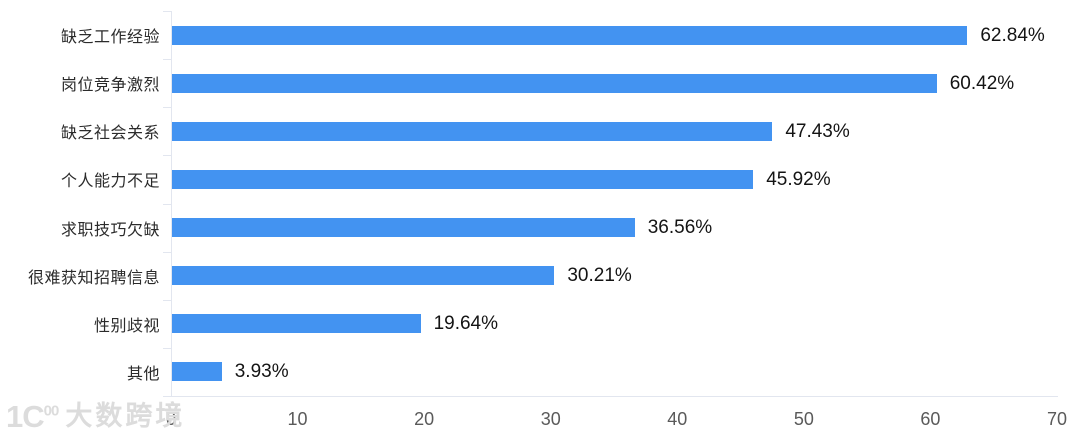 The width and height of the screenshot is (1080, 443). I want to click on watermark: 1Ϲ00 大数跨境, so click(95, 416).